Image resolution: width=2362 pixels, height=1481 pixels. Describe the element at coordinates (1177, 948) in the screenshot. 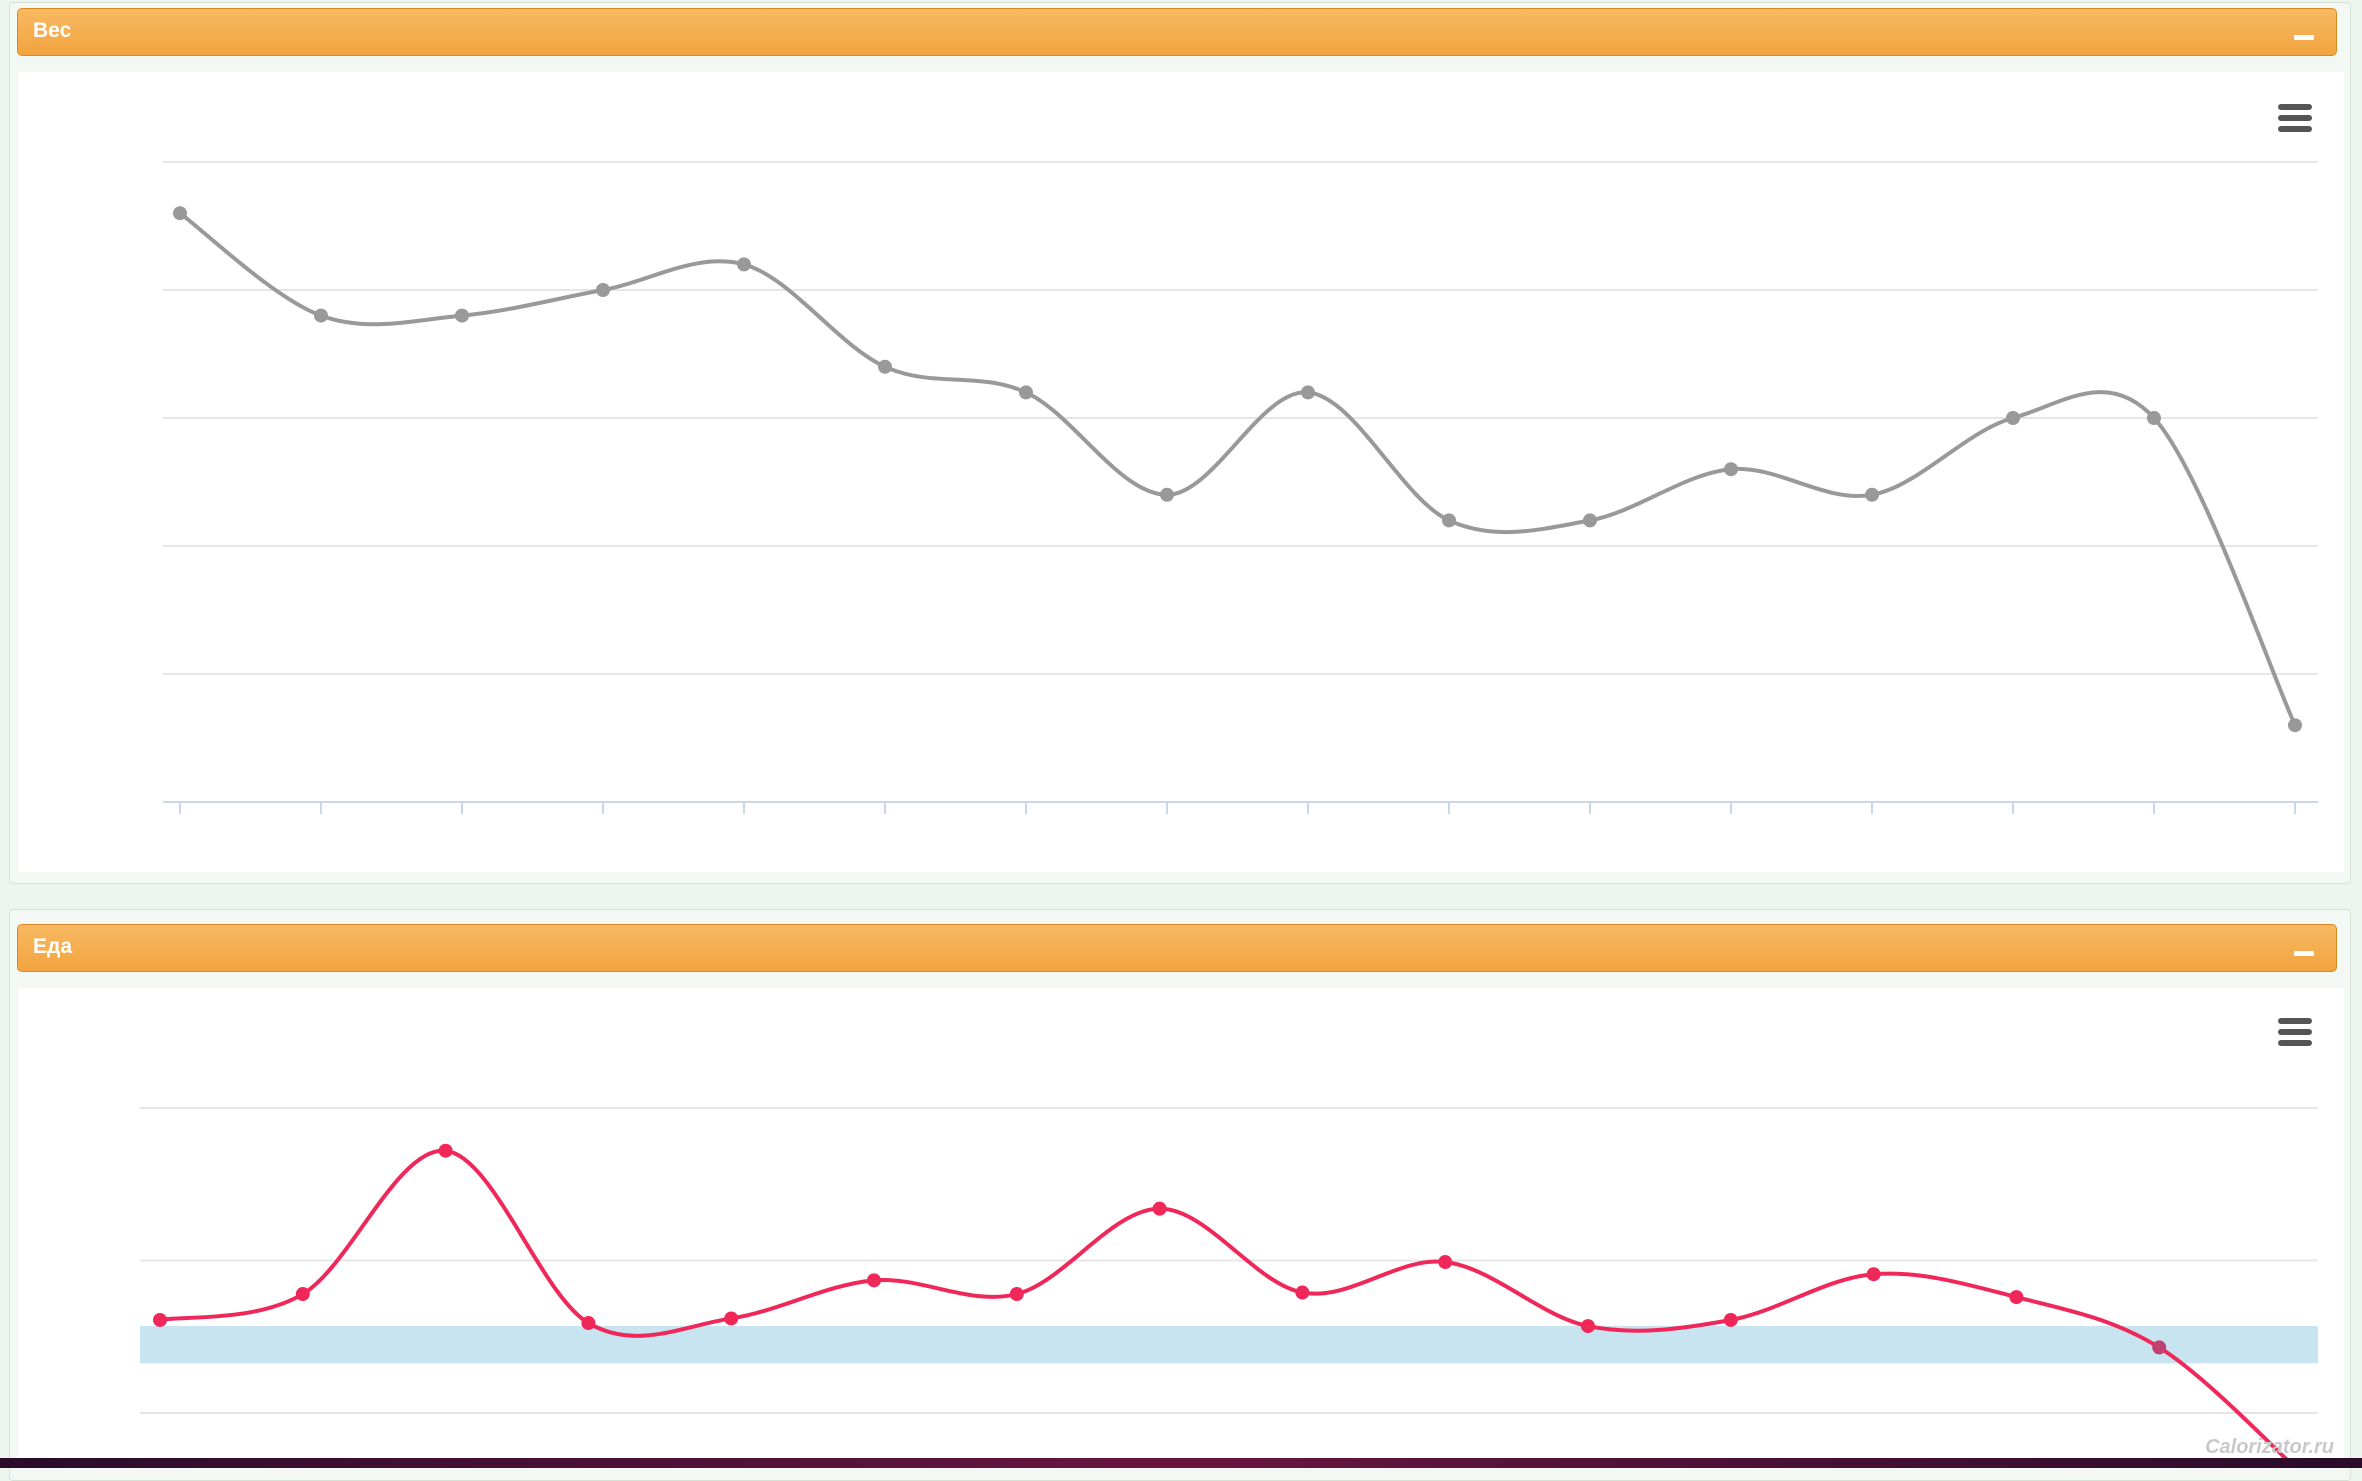

I see `food-panel-header: Еда` at that location.